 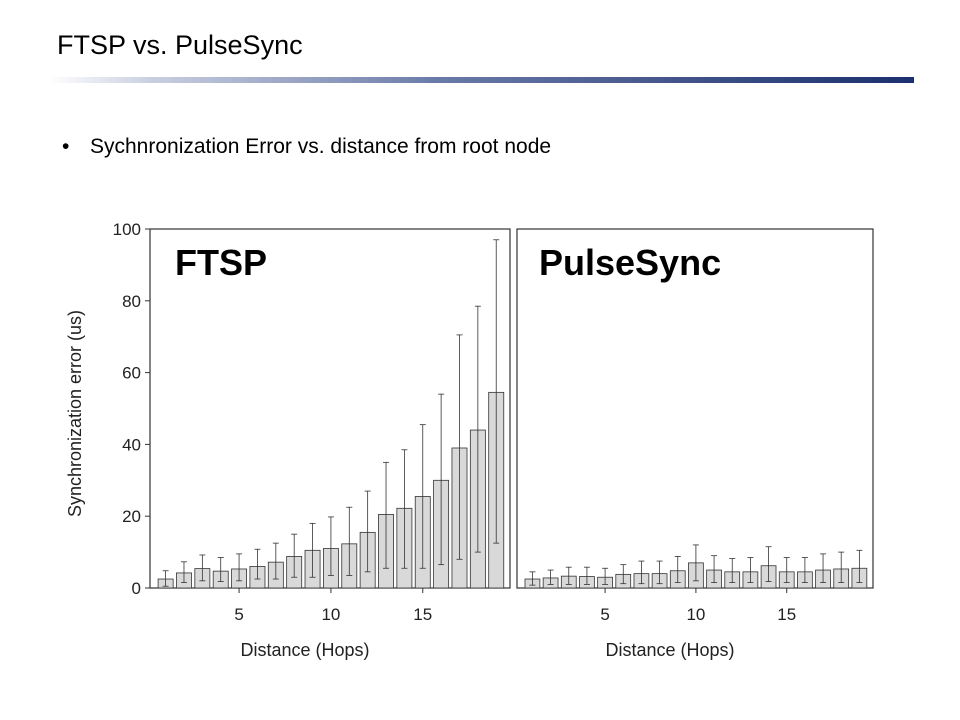 I want to click on y-tick-label: 60, so click(x=131, y=373).